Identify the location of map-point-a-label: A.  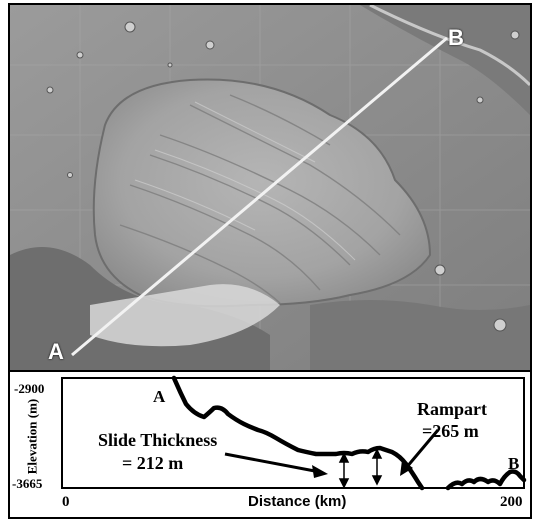
(56, 351).